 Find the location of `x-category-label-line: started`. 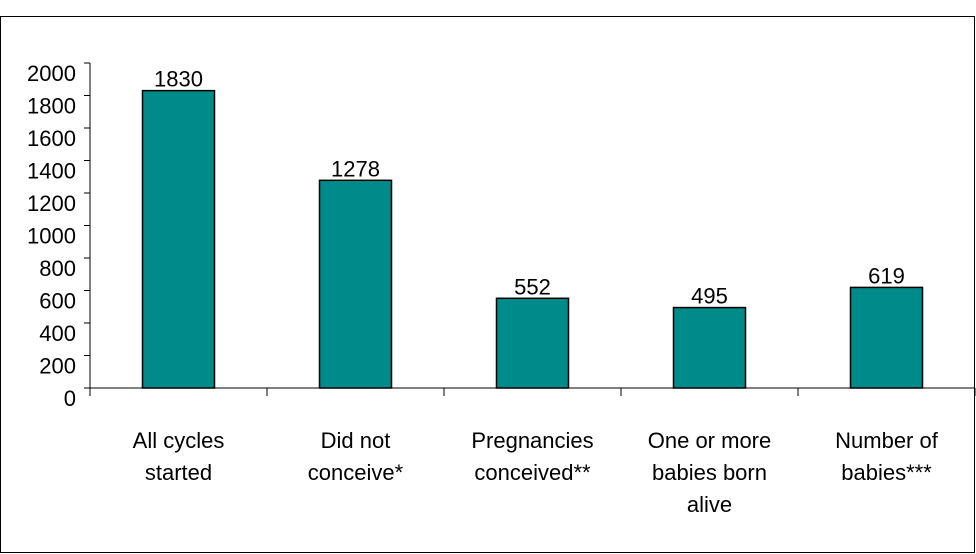

x-category-label-line: started is located at coordinates (178, 472).